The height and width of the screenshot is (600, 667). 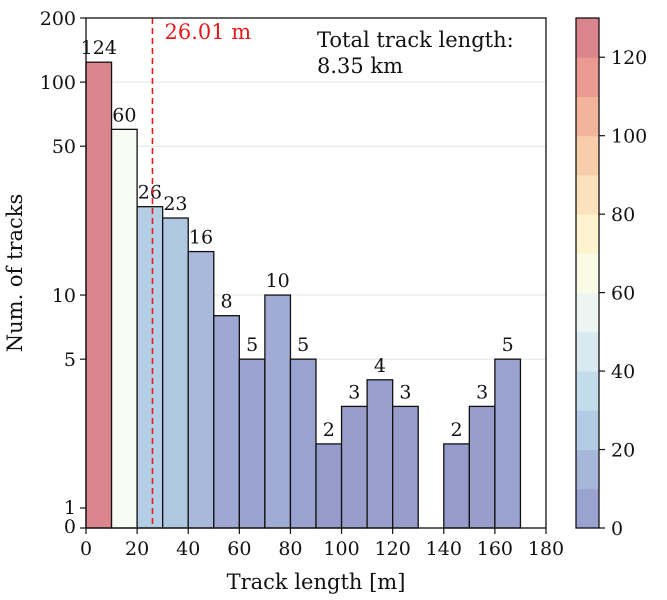 What do you see at coordinates (623, 372) in the screenshot?
I see `colorbar-tick-label: 40` at bounding box center [623, 372].